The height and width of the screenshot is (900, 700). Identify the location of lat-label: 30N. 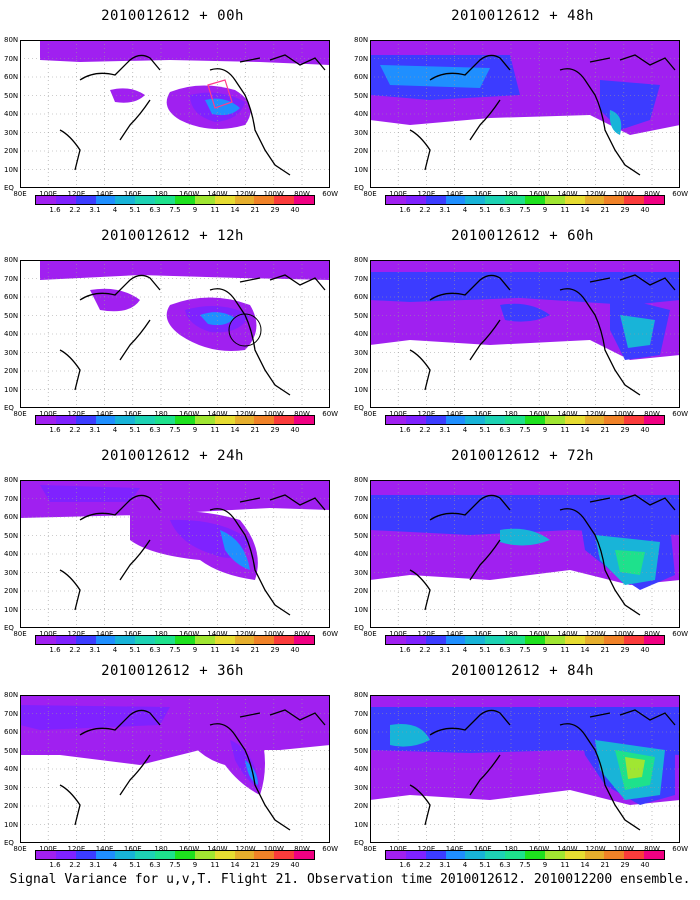
(361, 352).